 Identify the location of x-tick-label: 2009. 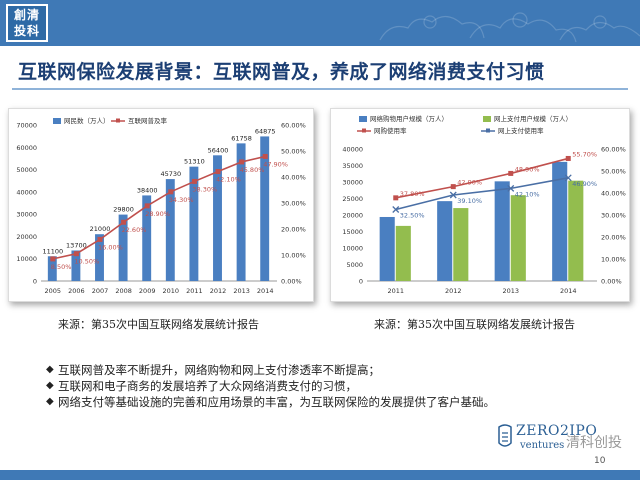
(147, 291).